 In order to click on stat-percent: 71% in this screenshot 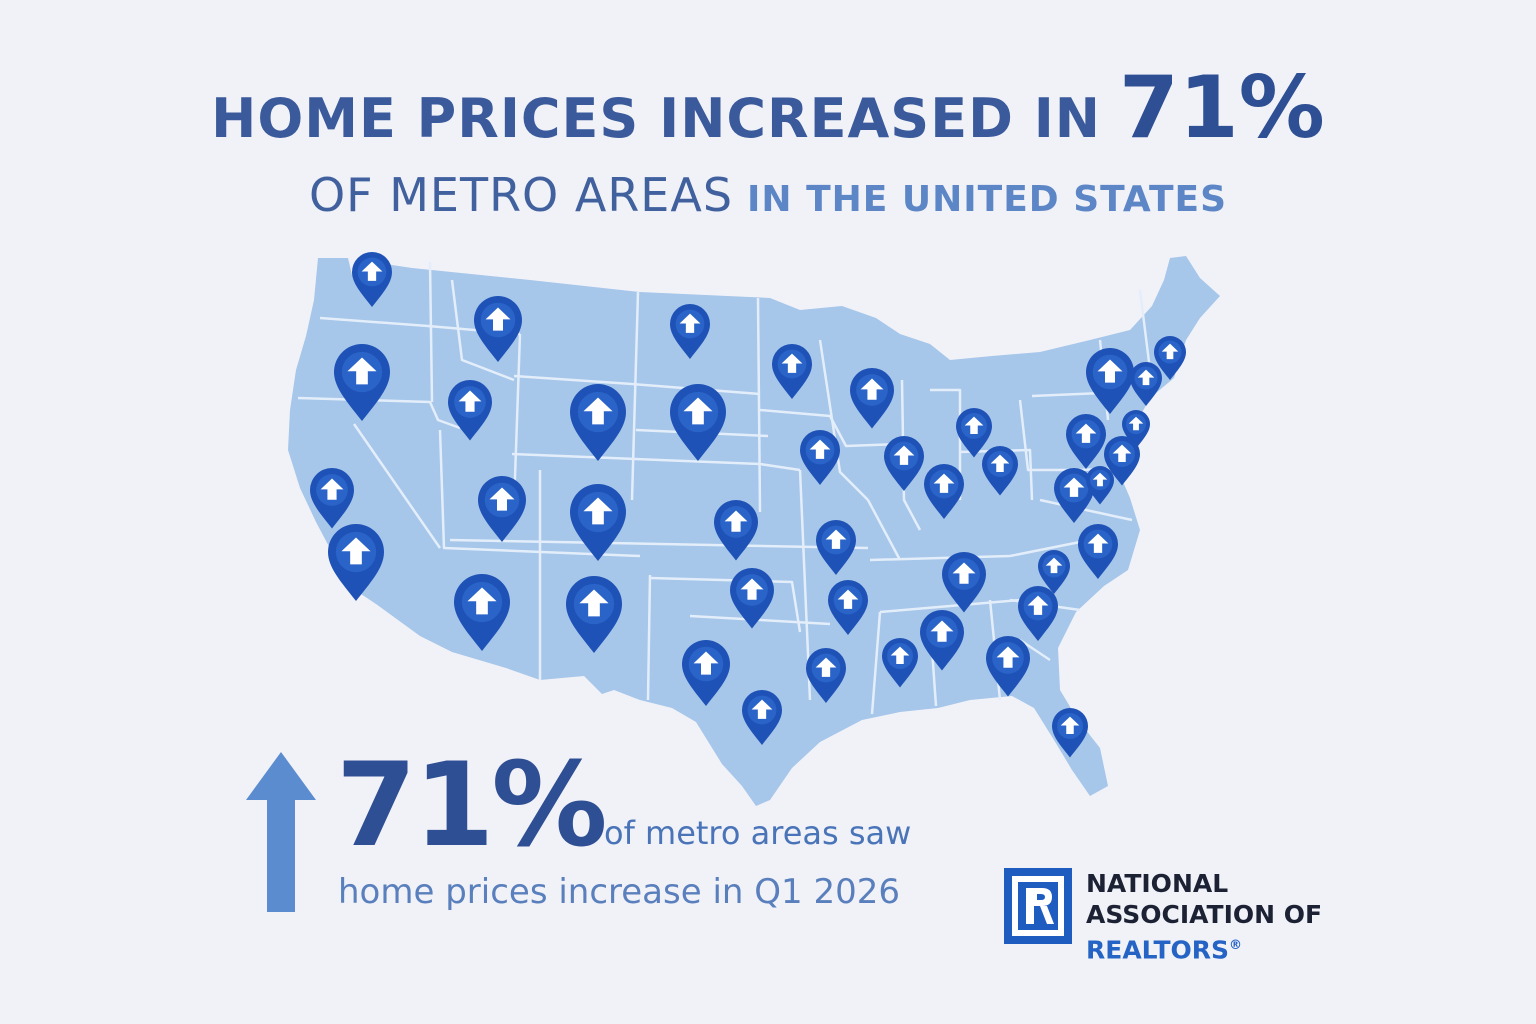, I will do `click(472, 805)`.